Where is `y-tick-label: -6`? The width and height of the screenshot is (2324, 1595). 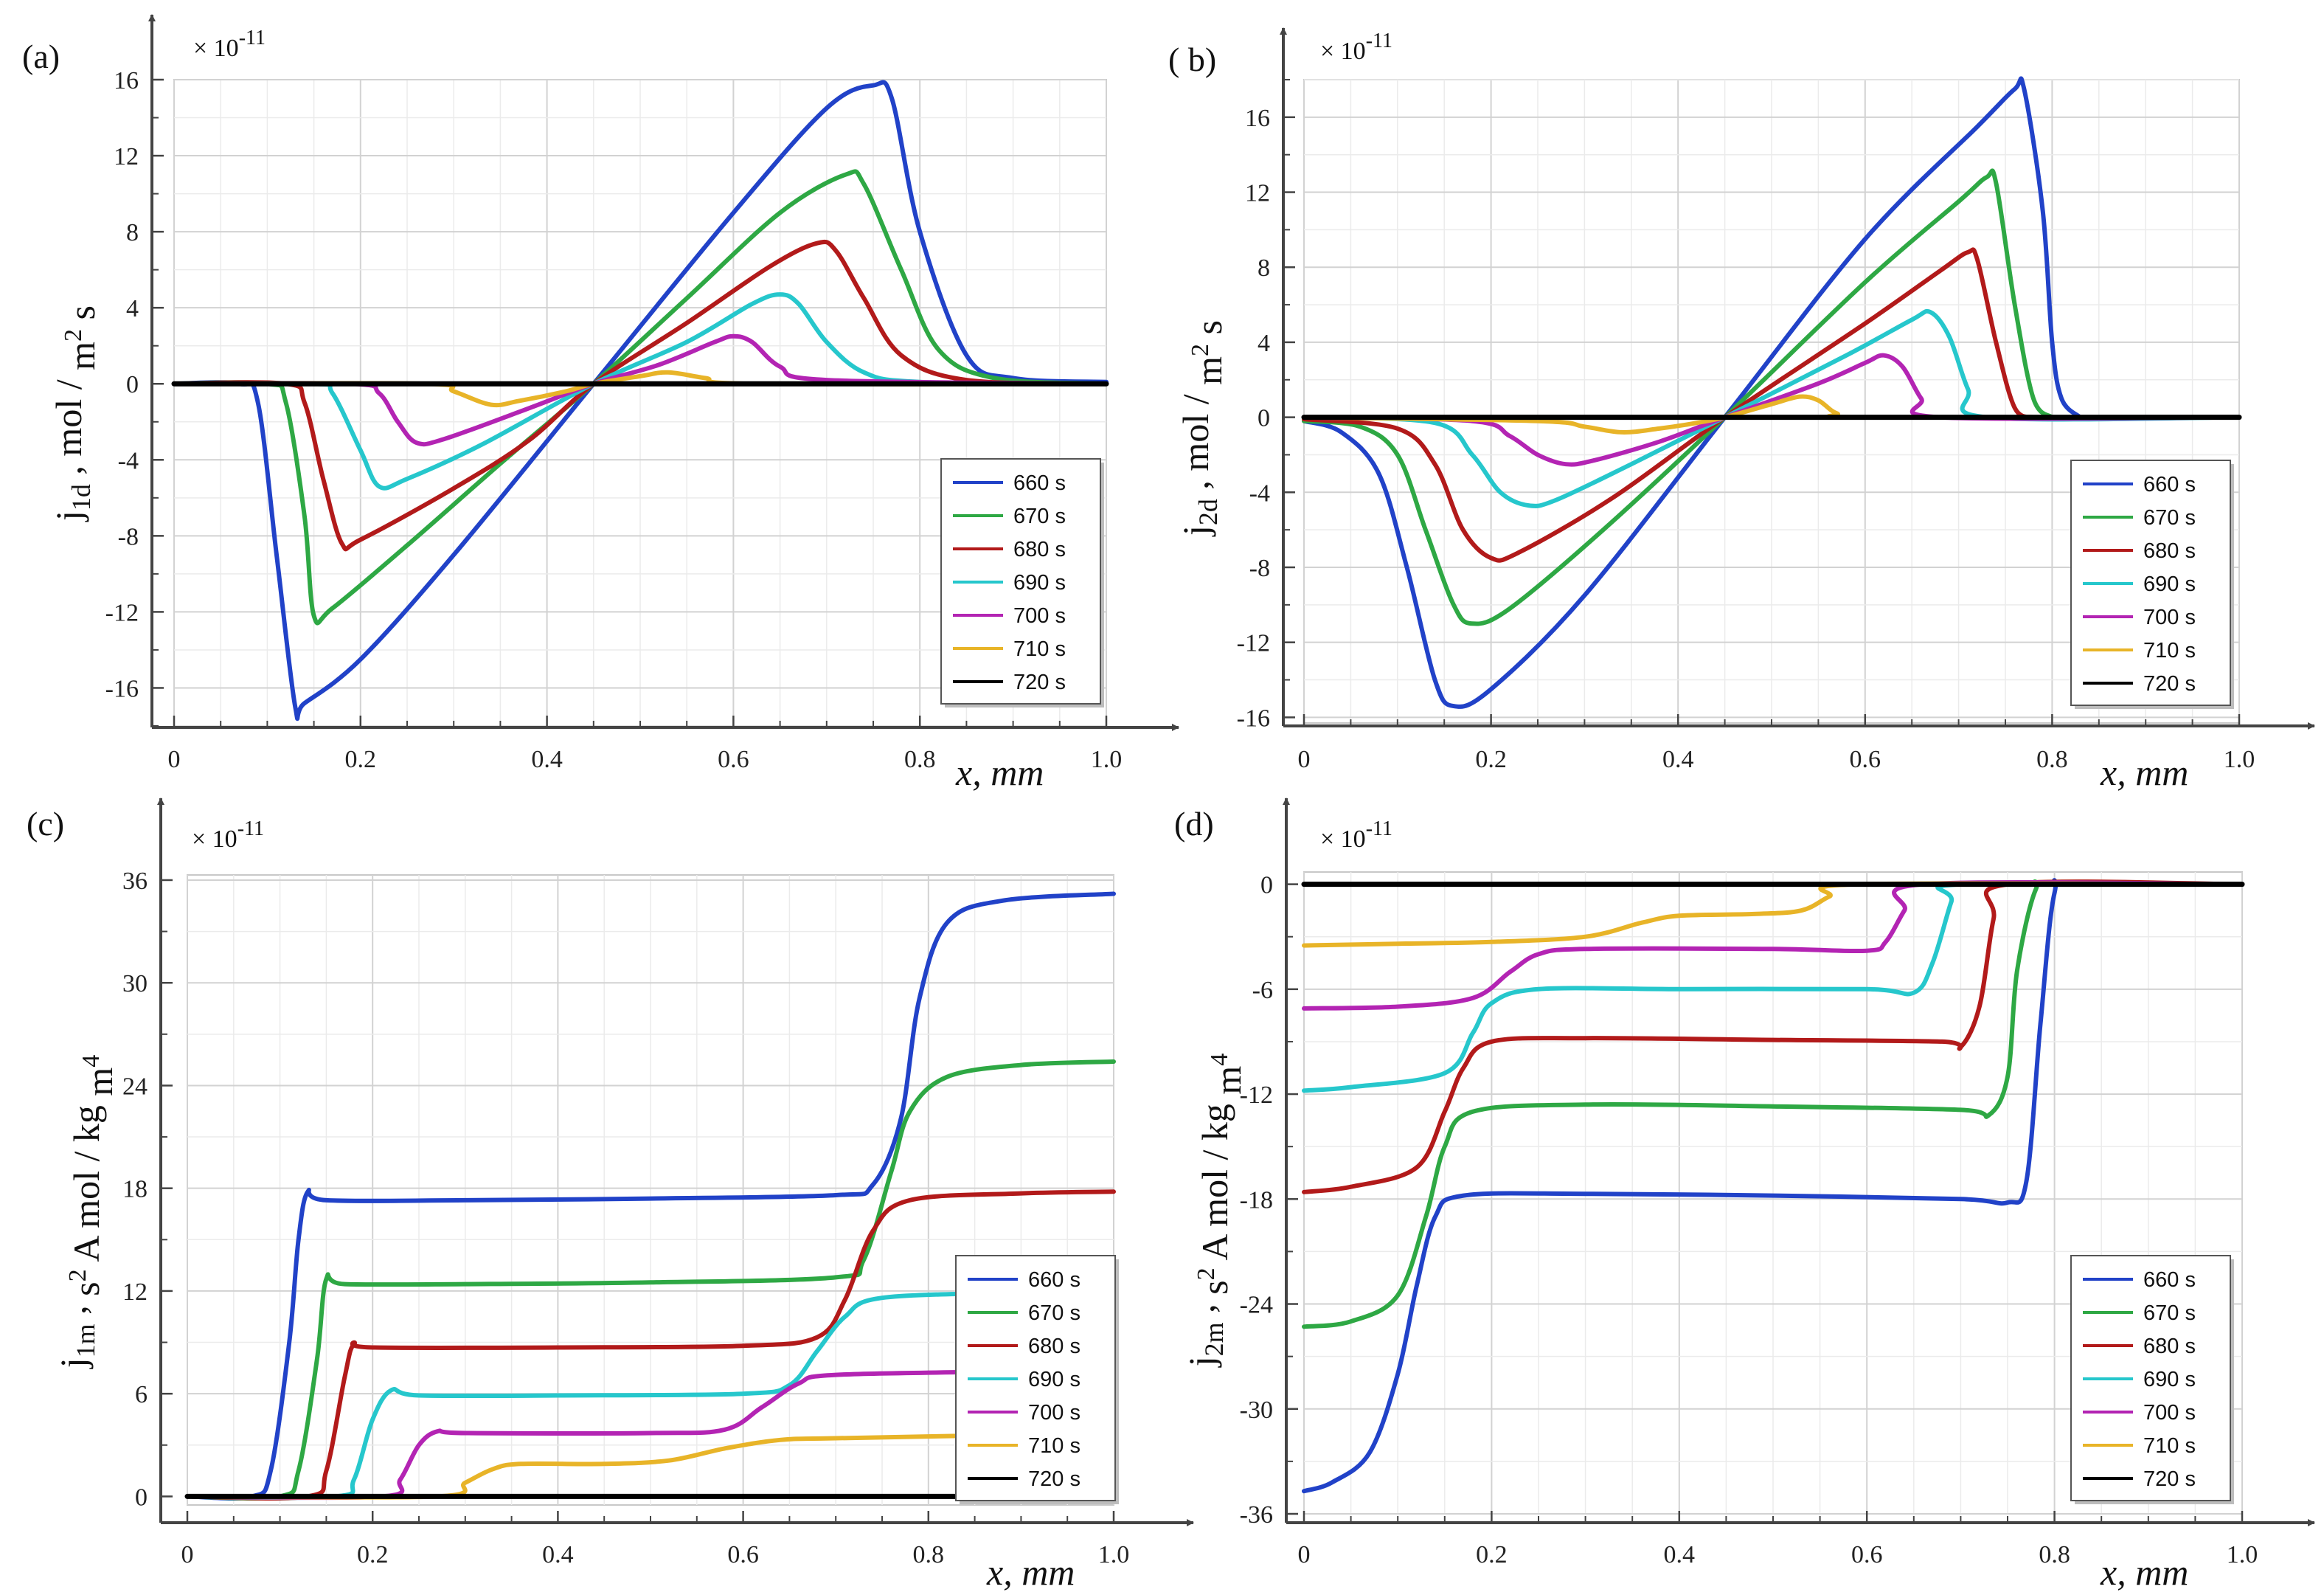 y-tick-label: -6 is located at coordinates (1262, 990).